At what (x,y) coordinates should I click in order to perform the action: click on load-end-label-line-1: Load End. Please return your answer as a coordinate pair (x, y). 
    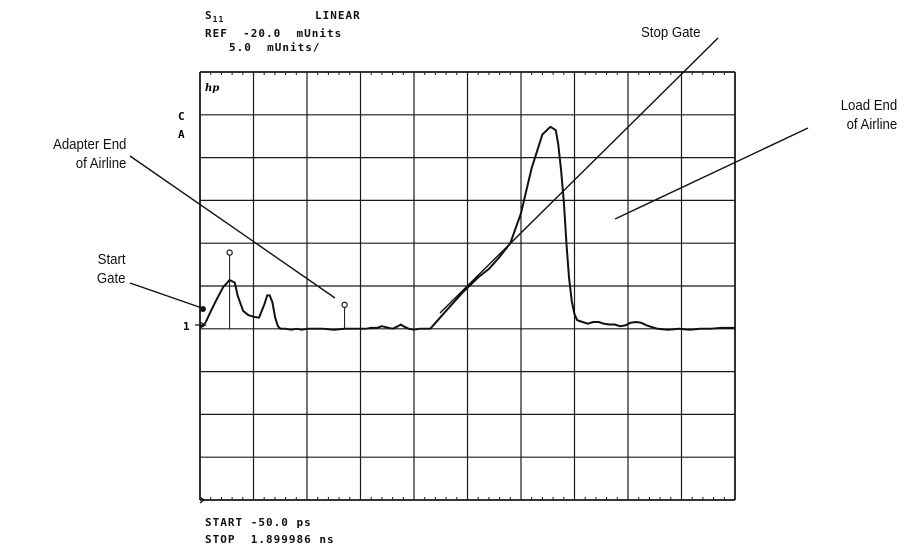
    Looking at the image, I should click on (868, 105).